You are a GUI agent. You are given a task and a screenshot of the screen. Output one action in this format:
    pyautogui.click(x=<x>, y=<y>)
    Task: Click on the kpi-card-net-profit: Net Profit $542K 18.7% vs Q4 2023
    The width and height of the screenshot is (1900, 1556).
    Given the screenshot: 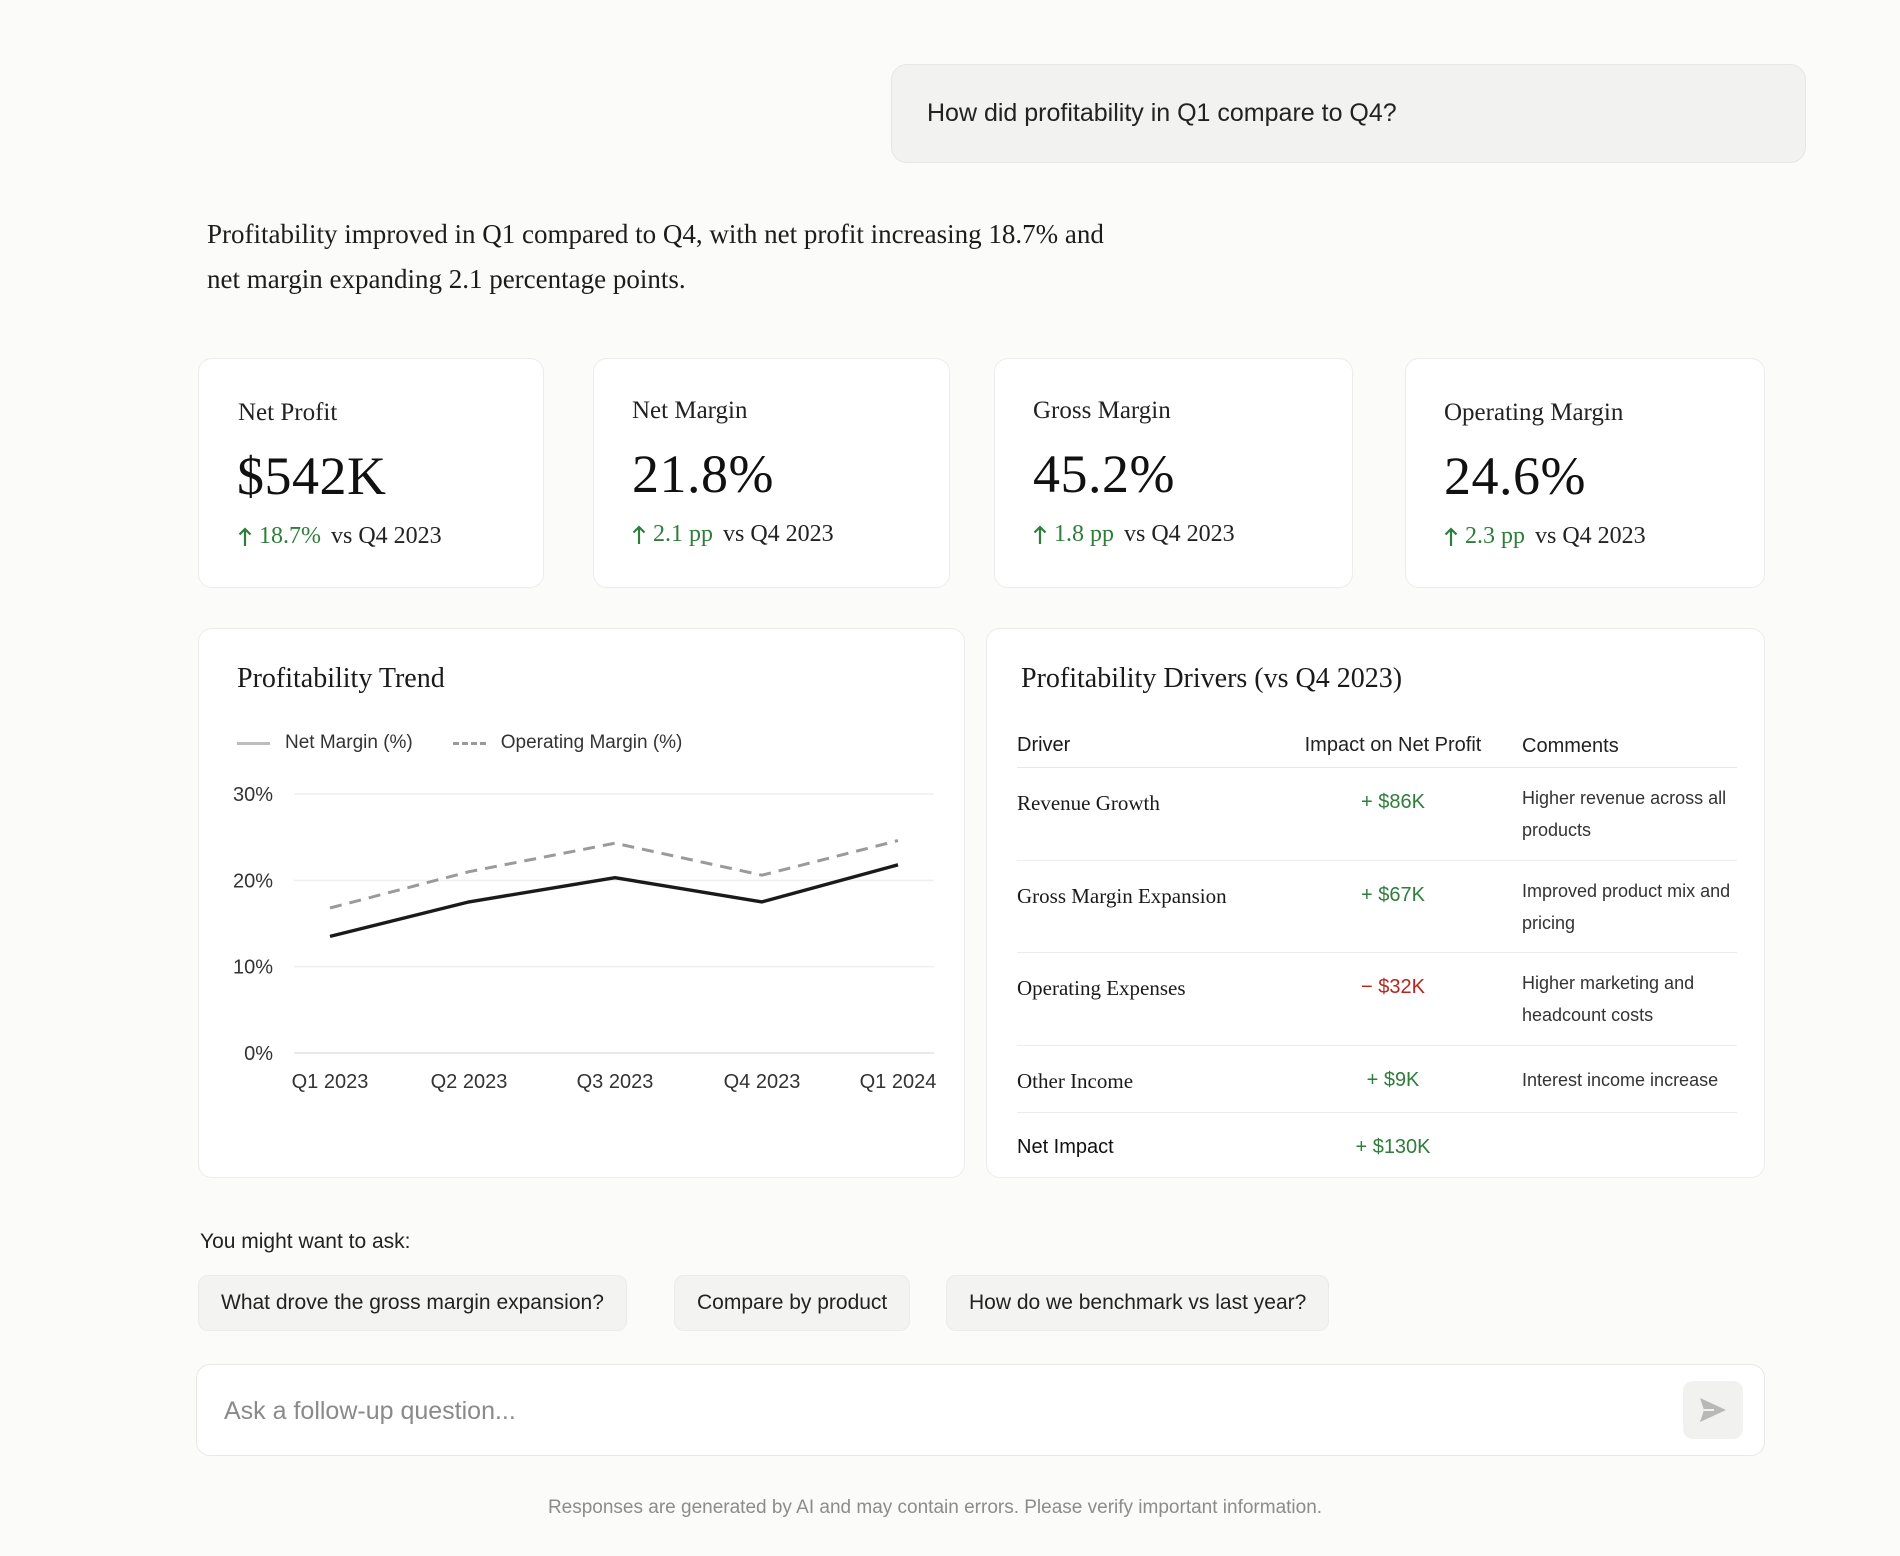 What is the action you would take?
    pyautogui.click(x=371, y=473)
    